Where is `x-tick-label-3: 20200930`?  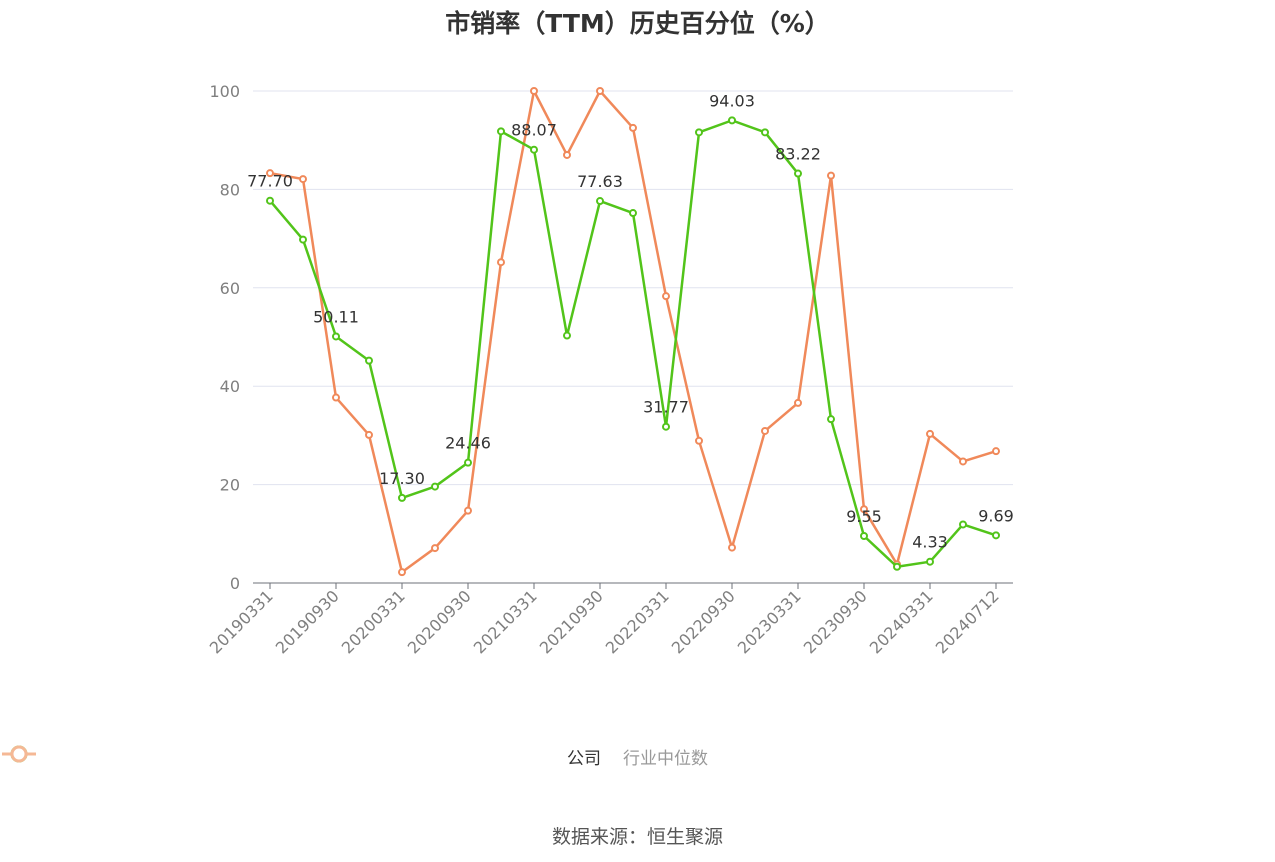 x-tick-label-3: 20200930 is located at coordinates (439, 621).